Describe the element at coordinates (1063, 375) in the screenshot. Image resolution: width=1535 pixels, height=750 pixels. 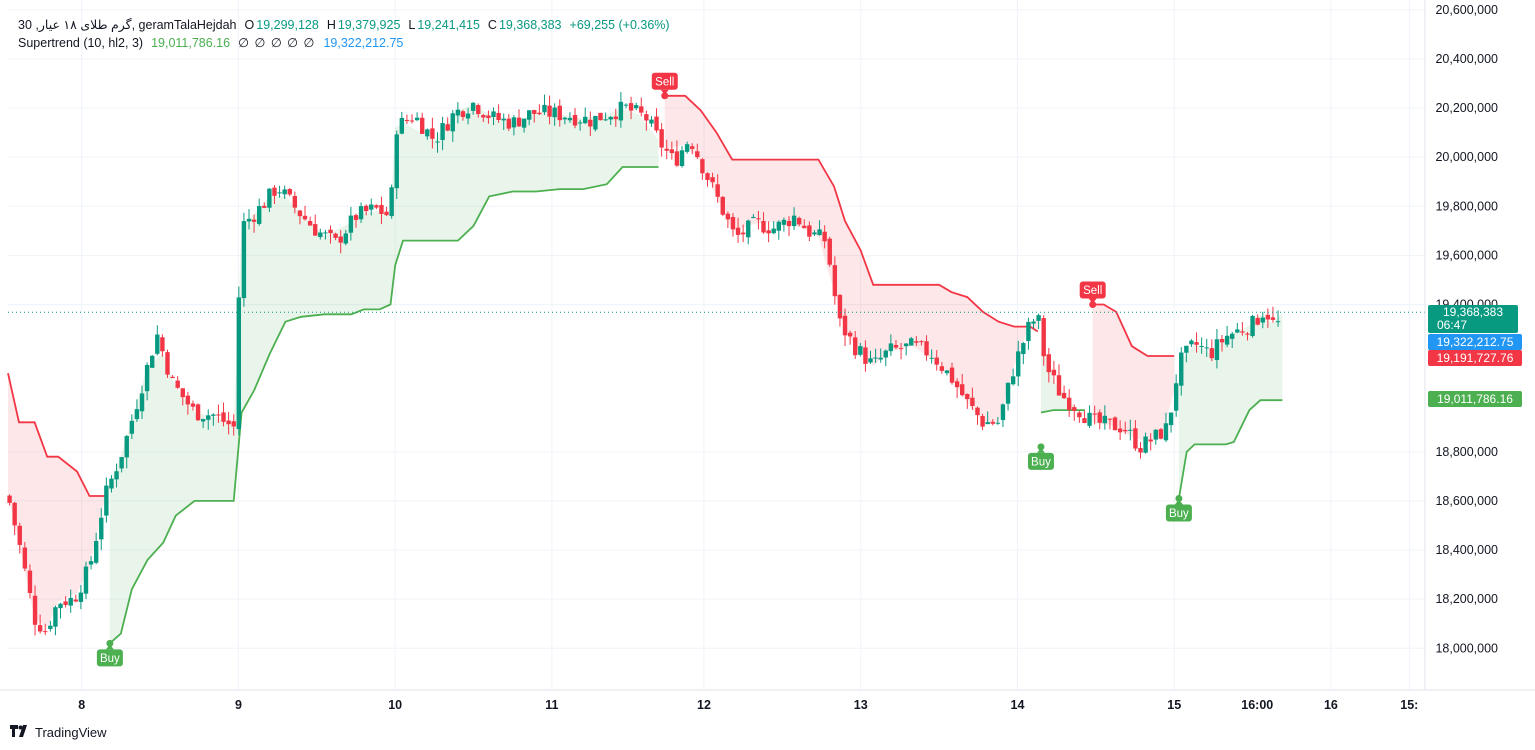
I see `supertrend-up-2-fill` at that location.